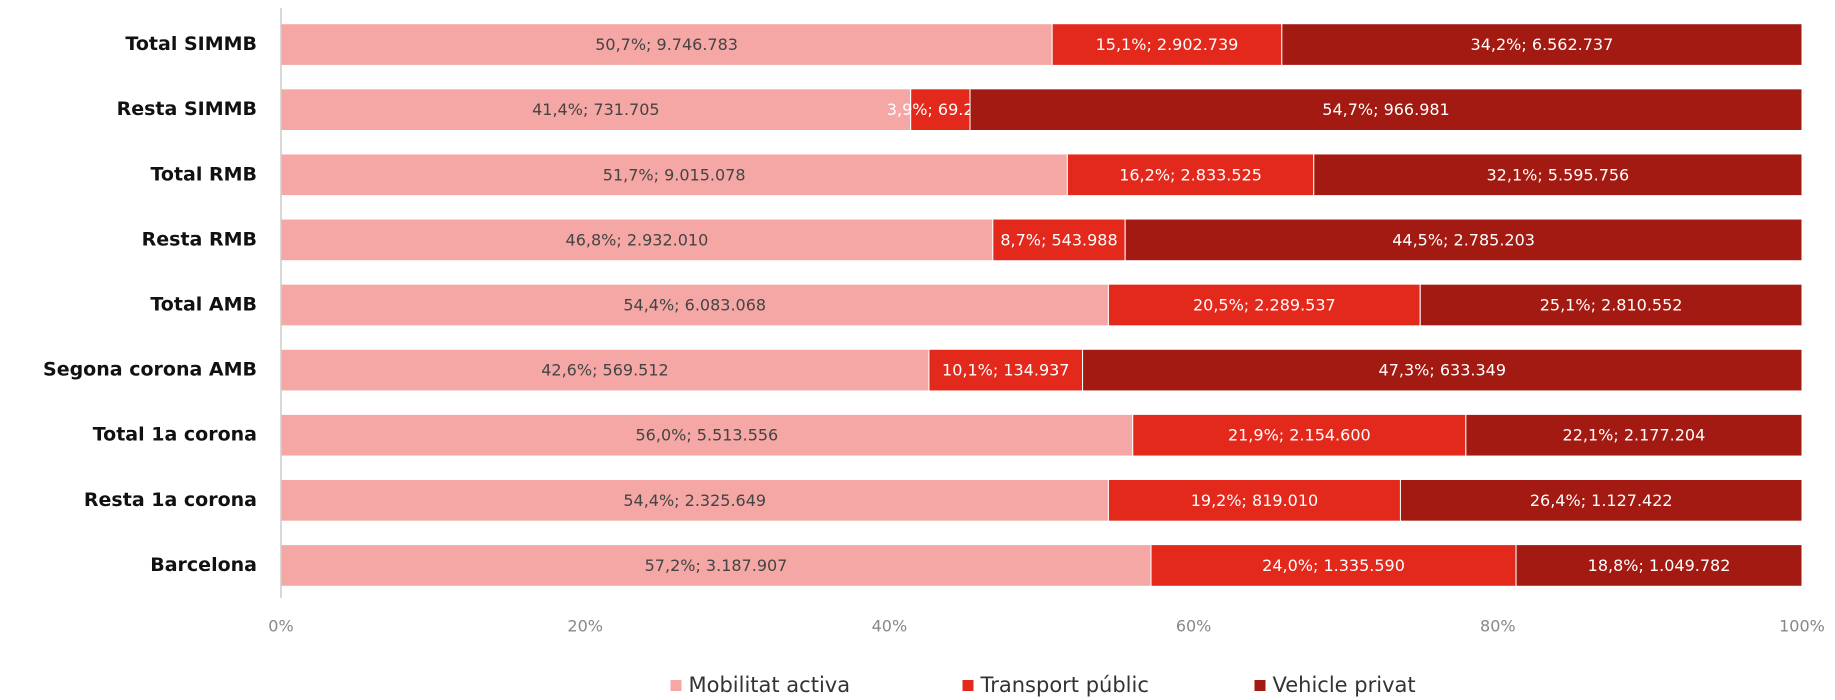 The width and height of the screenshot is (1835, 700). I want to click on data-label: 22,1%; 2.177.204, so click(1634, 435).